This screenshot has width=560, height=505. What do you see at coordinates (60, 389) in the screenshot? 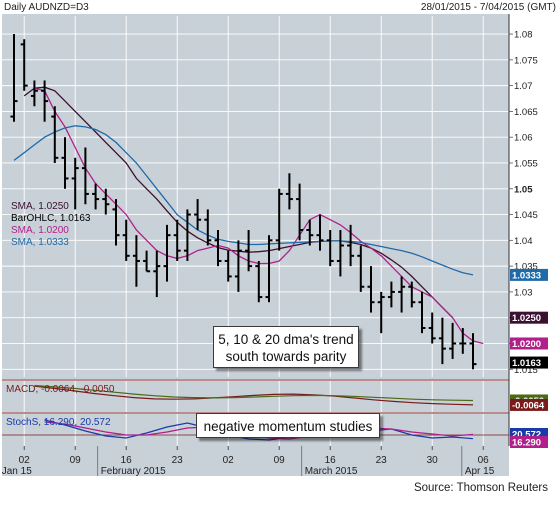
I see `macd-title: MACD, -0.0064, -0.0050` at bounding box center [60, 389].